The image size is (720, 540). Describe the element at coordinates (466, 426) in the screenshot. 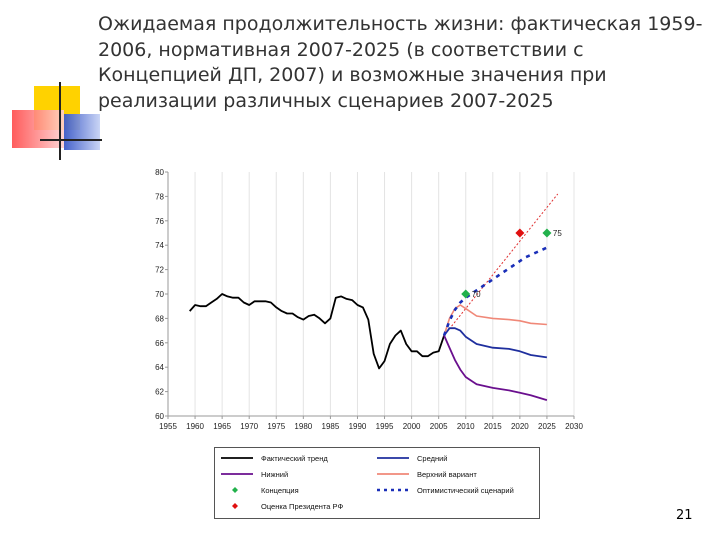

I see `x-tick-label-2010: 2010` at that location.